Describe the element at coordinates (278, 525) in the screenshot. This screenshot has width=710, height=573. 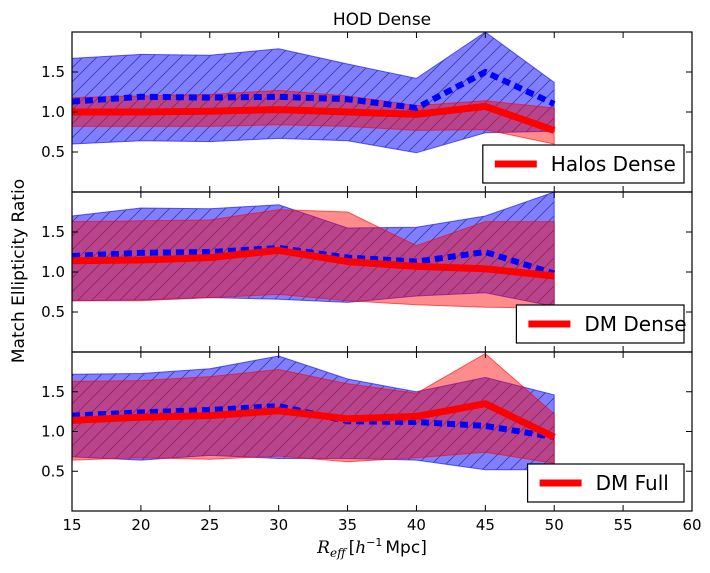
I see `x-tick-label: 30` at that location.